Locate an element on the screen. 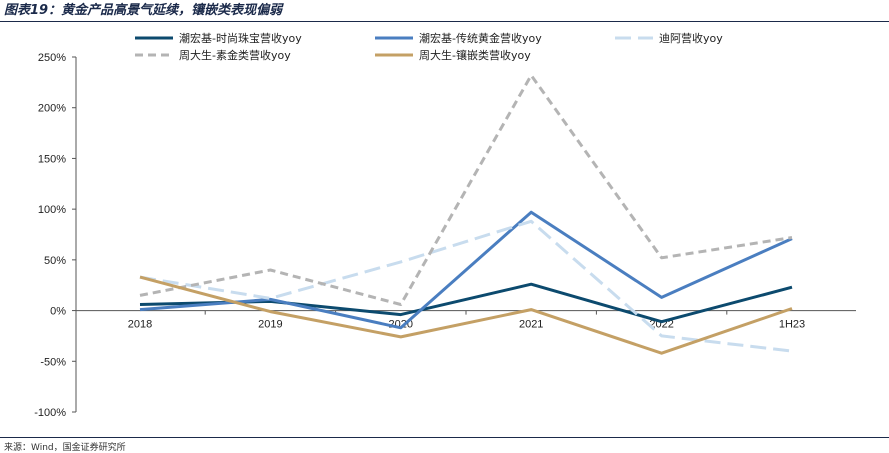  y-tick-label: -100% is located at coordinates (50, 413).